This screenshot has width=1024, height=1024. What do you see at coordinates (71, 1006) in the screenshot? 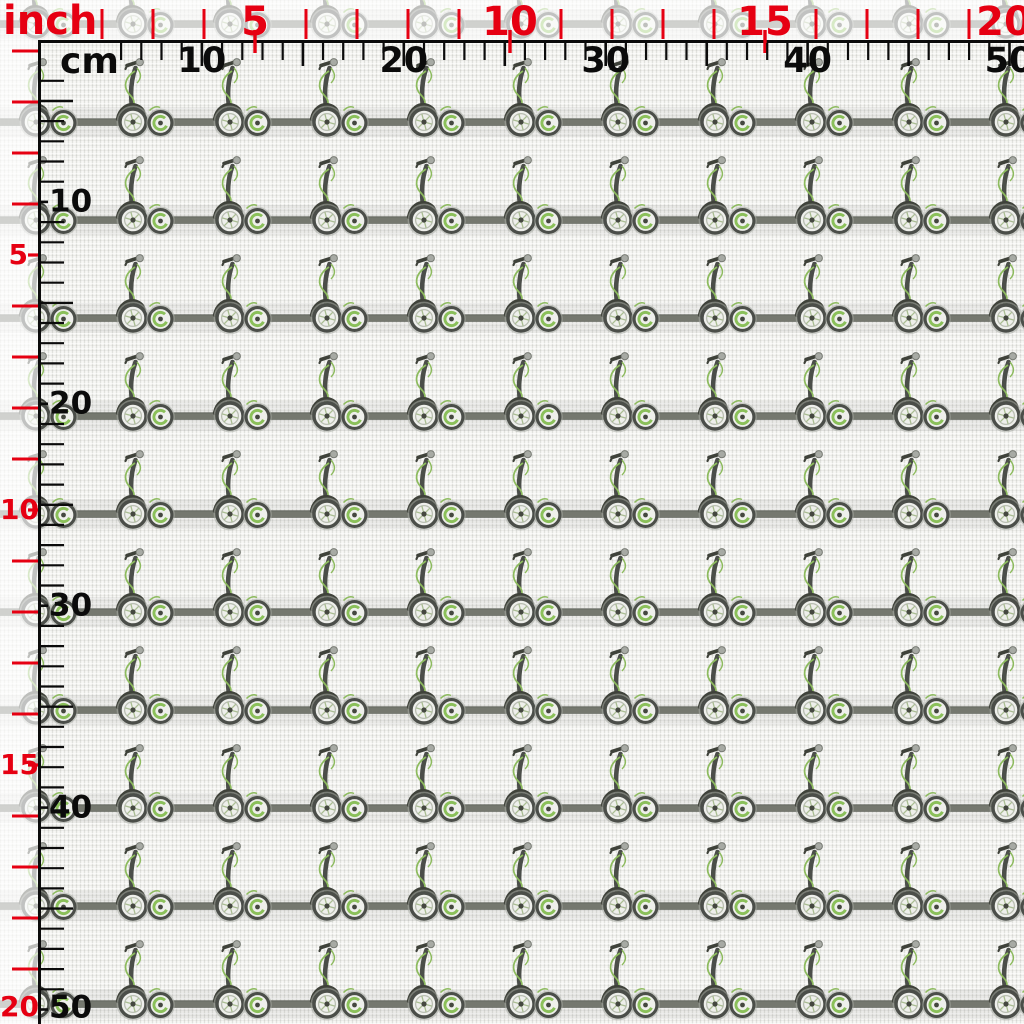
I see `left-cm-label-50: 50` at bounding box center [71, 1006].